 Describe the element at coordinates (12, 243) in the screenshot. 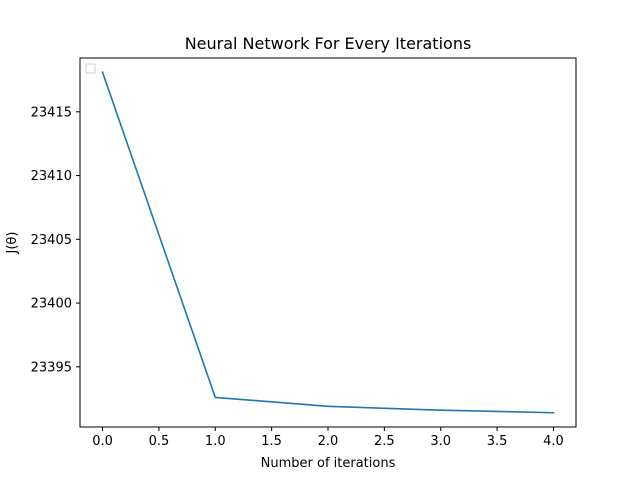

I see `y-axis-label: J(θ)` at that location.